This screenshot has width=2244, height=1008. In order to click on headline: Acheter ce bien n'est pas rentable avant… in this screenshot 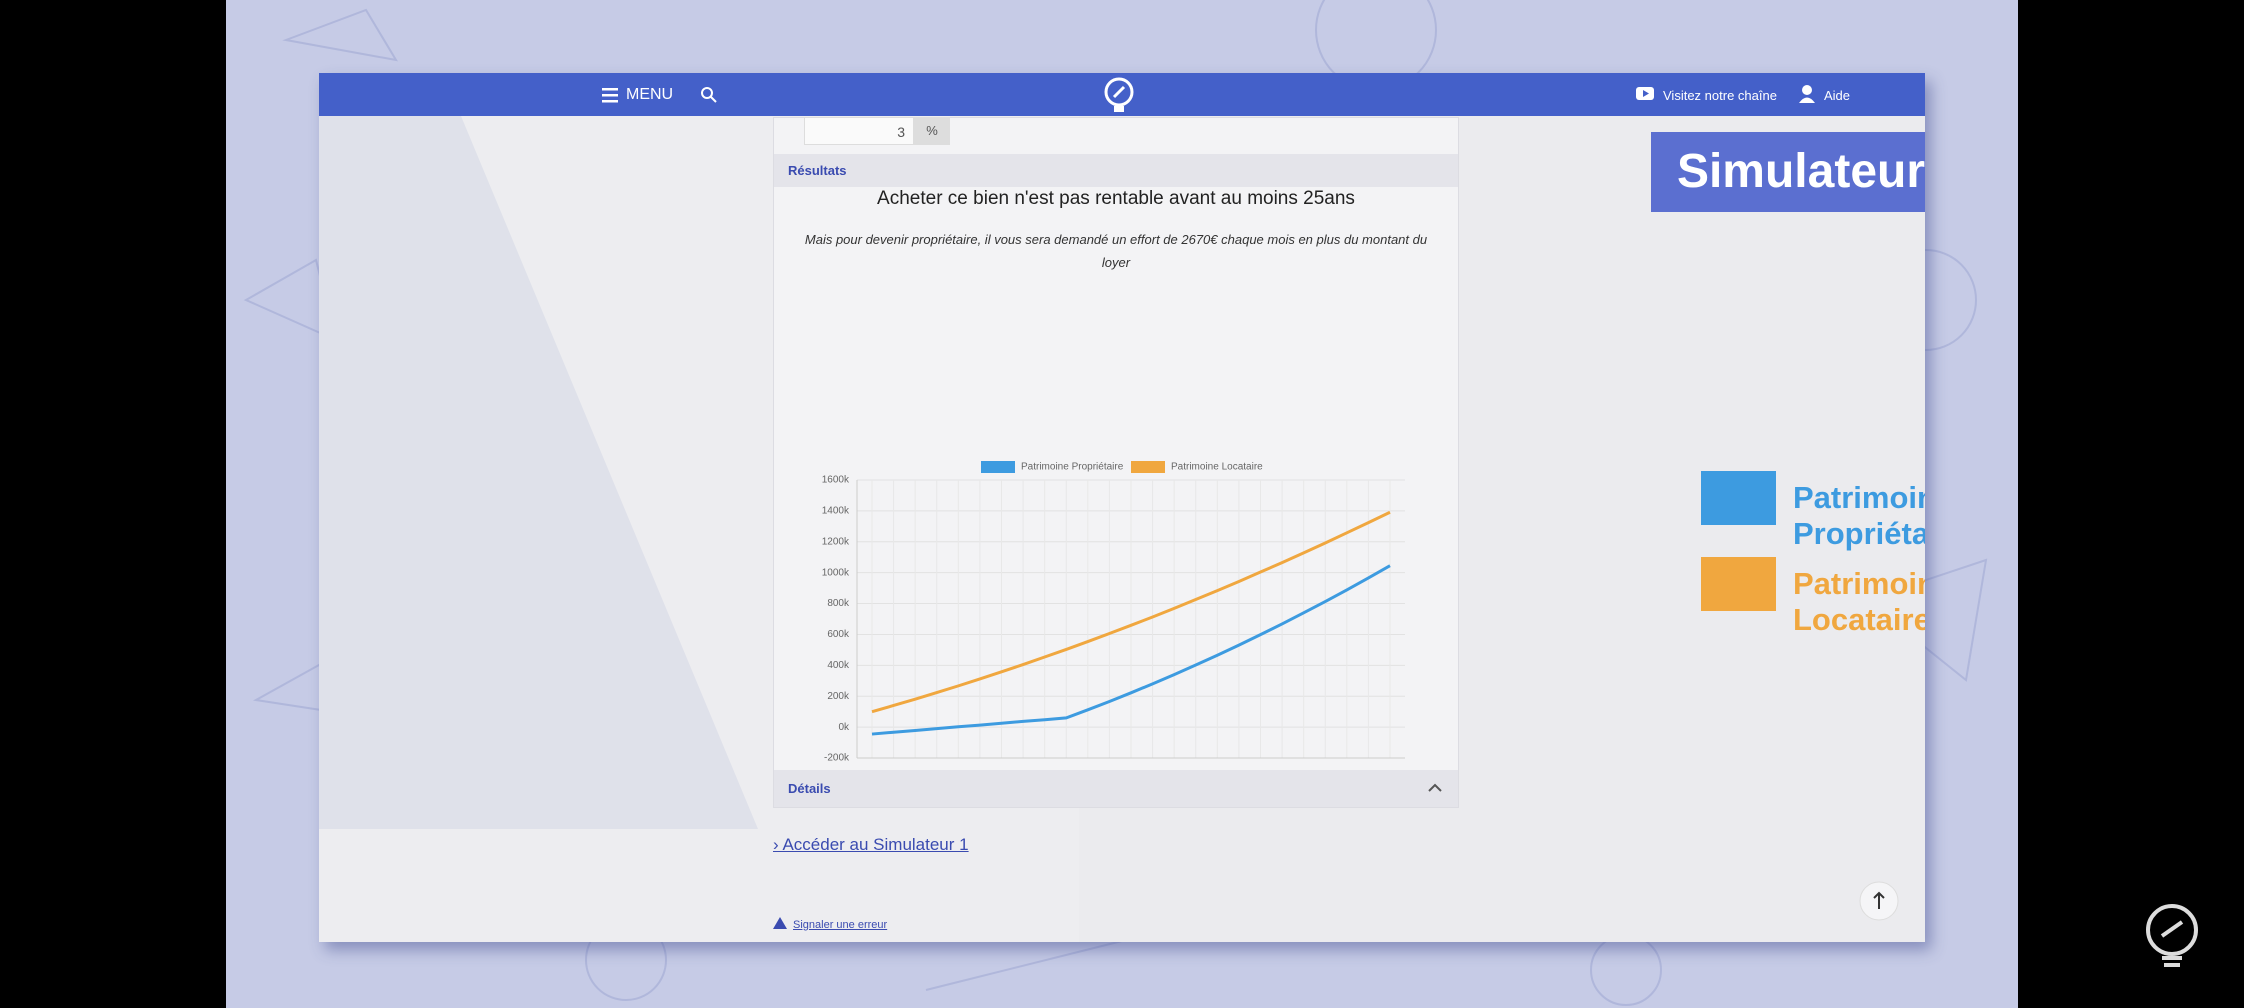, I will do `click(1116, 198)`.